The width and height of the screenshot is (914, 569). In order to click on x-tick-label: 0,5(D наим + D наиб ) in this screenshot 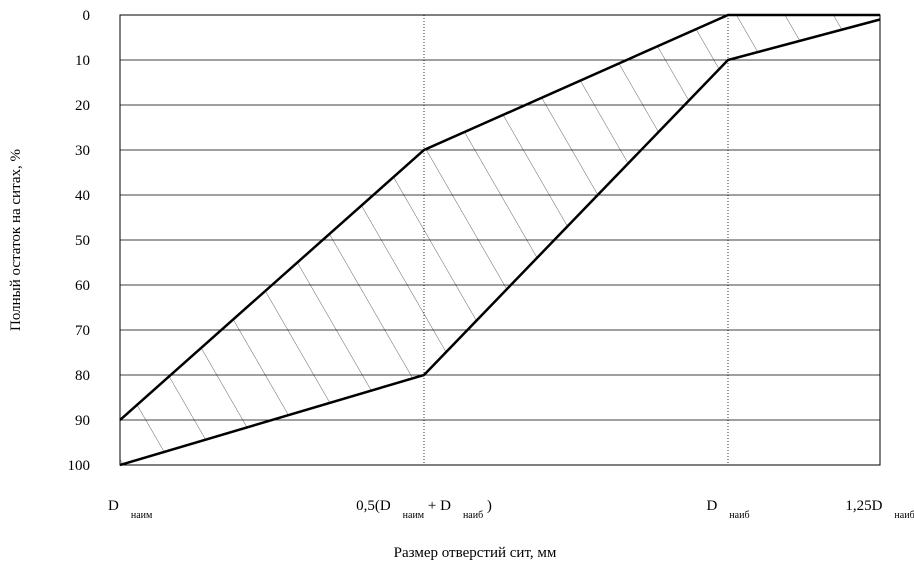, I will do `click(424, 509)`.